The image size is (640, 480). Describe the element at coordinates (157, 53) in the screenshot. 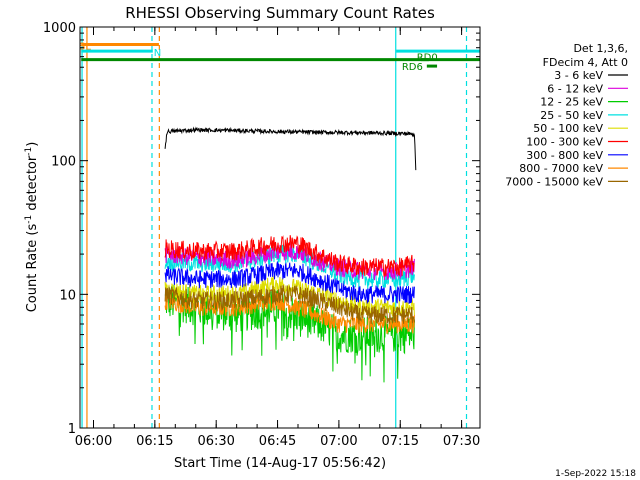

I see `flag-label: N` at that location.